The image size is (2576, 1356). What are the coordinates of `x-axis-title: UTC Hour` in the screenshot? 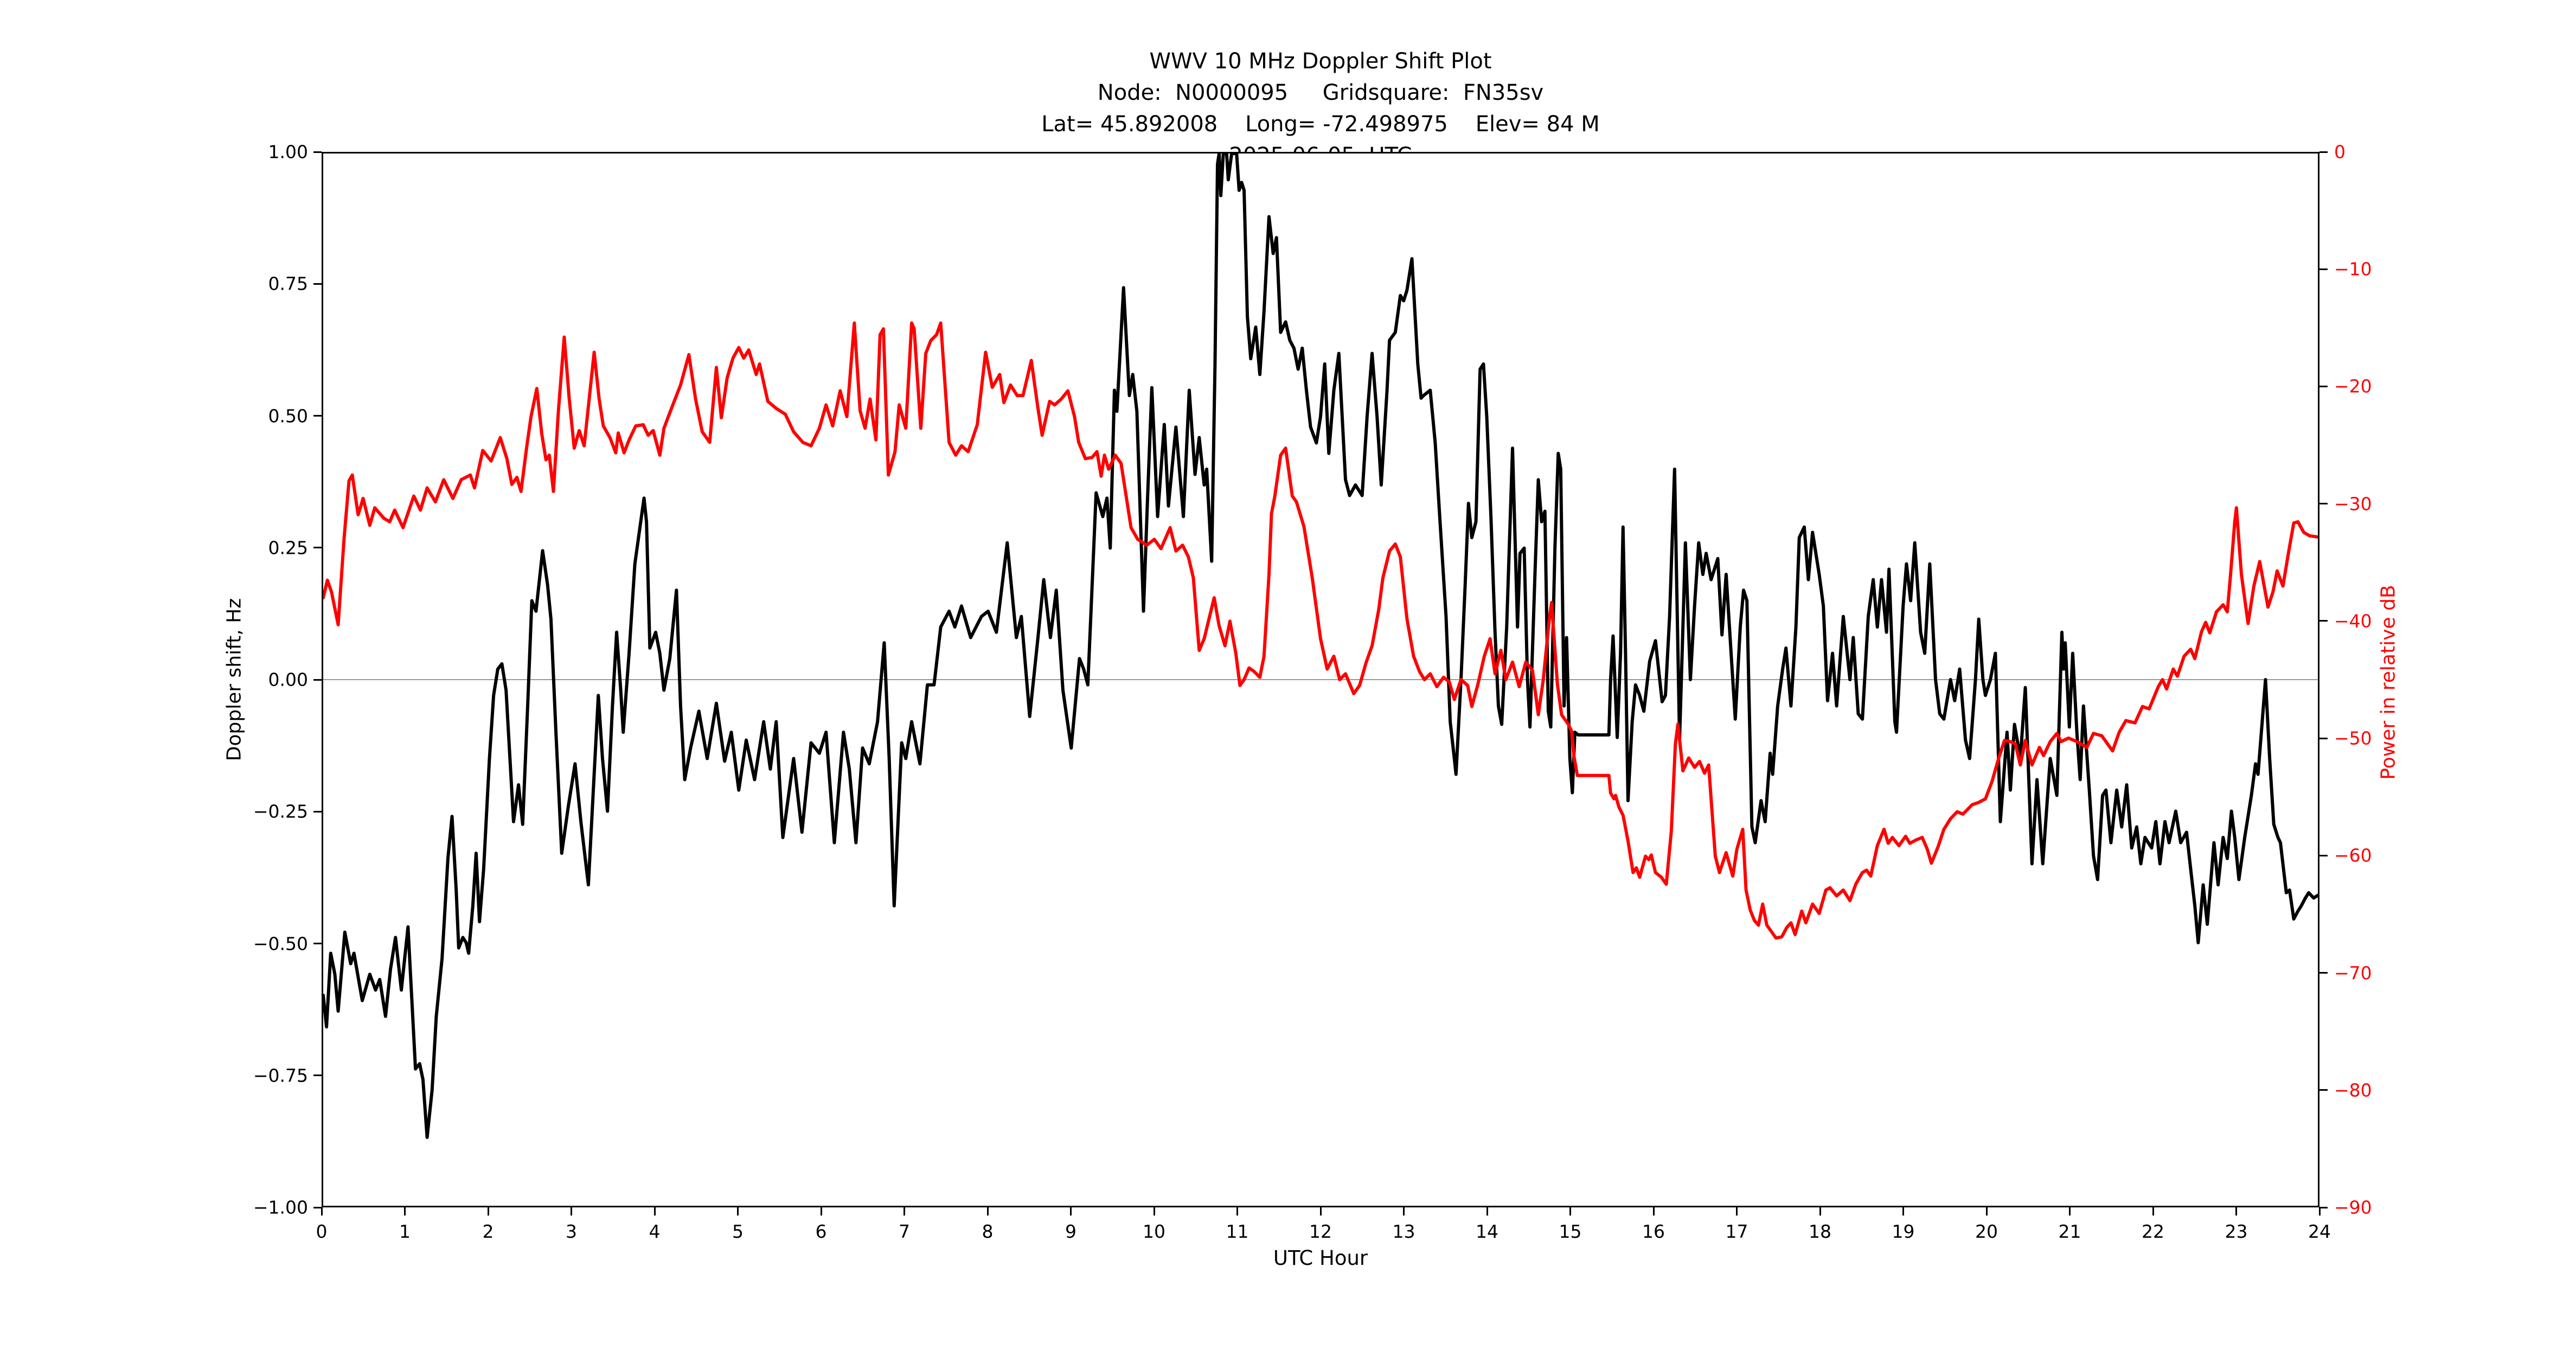 It's located at (1320, 1258).